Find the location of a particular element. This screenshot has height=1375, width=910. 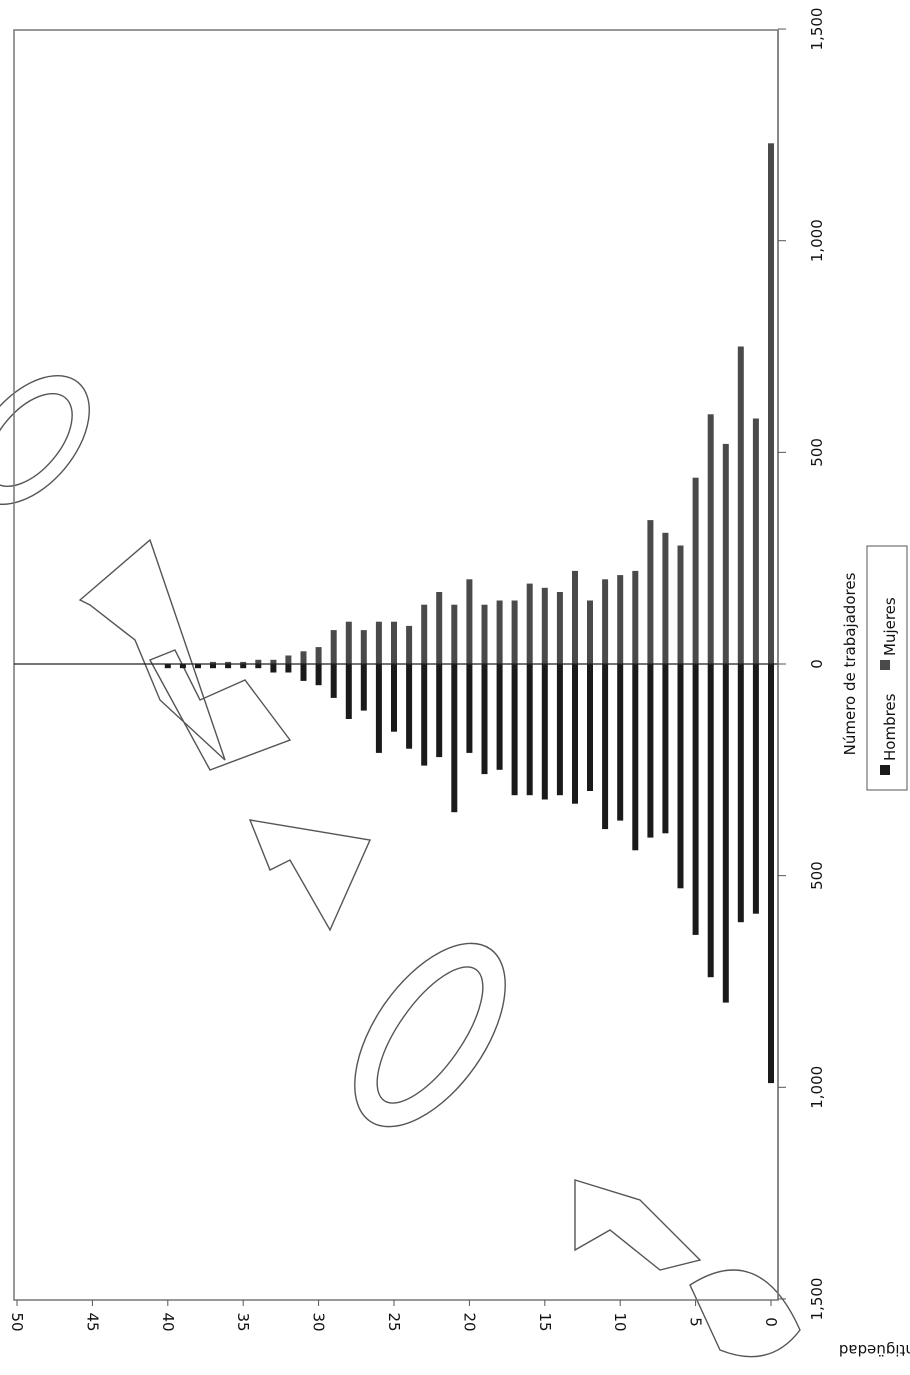

y-axis: 0 5 10 15 20 25 30 35 40 45 50 is located at coordinates (394, 1316).